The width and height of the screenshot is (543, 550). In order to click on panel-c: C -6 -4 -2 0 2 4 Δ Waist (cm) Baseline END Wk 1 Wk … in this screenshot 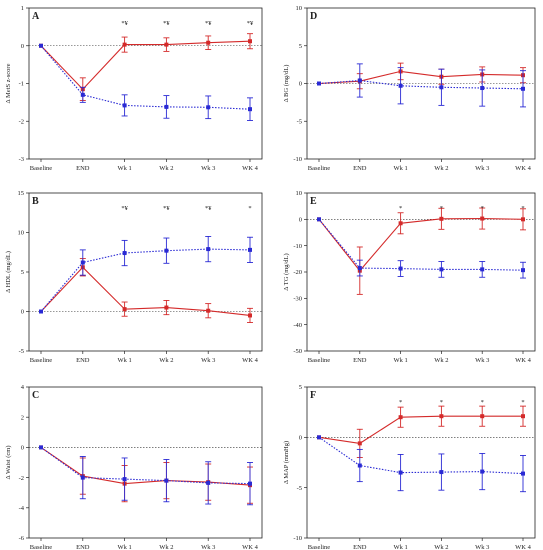, I will do `click(134, 467)`.